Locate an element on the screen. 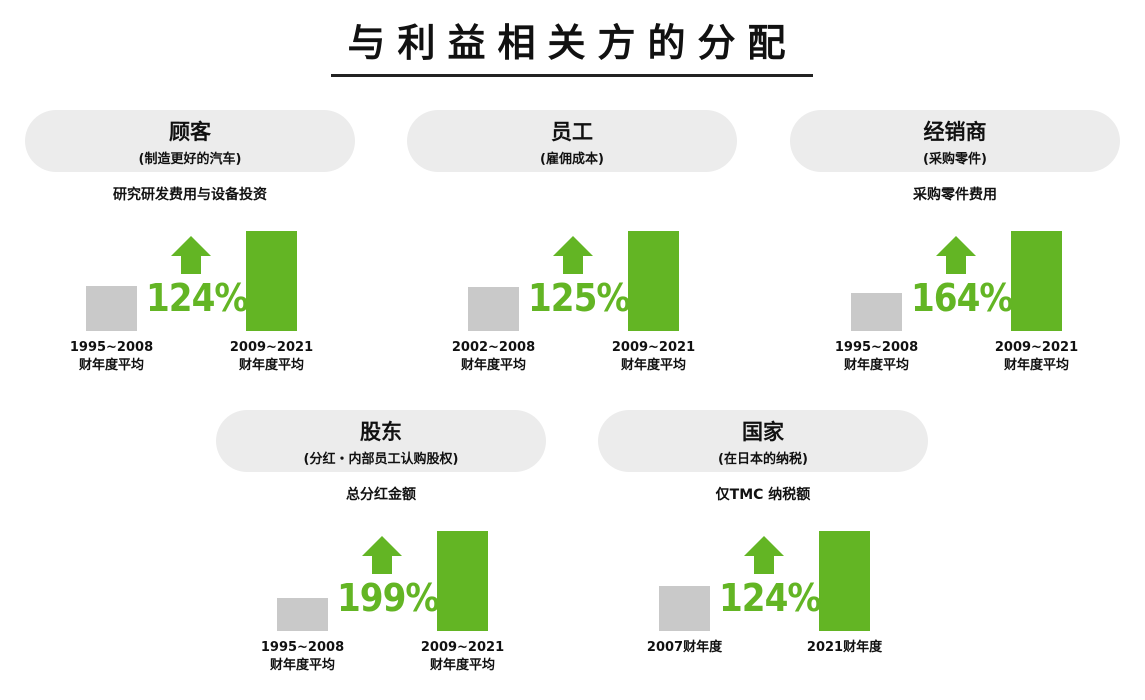 This screenshot has height=700, width=1145. stakeholder-header: 经销商 (采购零件) is located at coordinates (955, 141).